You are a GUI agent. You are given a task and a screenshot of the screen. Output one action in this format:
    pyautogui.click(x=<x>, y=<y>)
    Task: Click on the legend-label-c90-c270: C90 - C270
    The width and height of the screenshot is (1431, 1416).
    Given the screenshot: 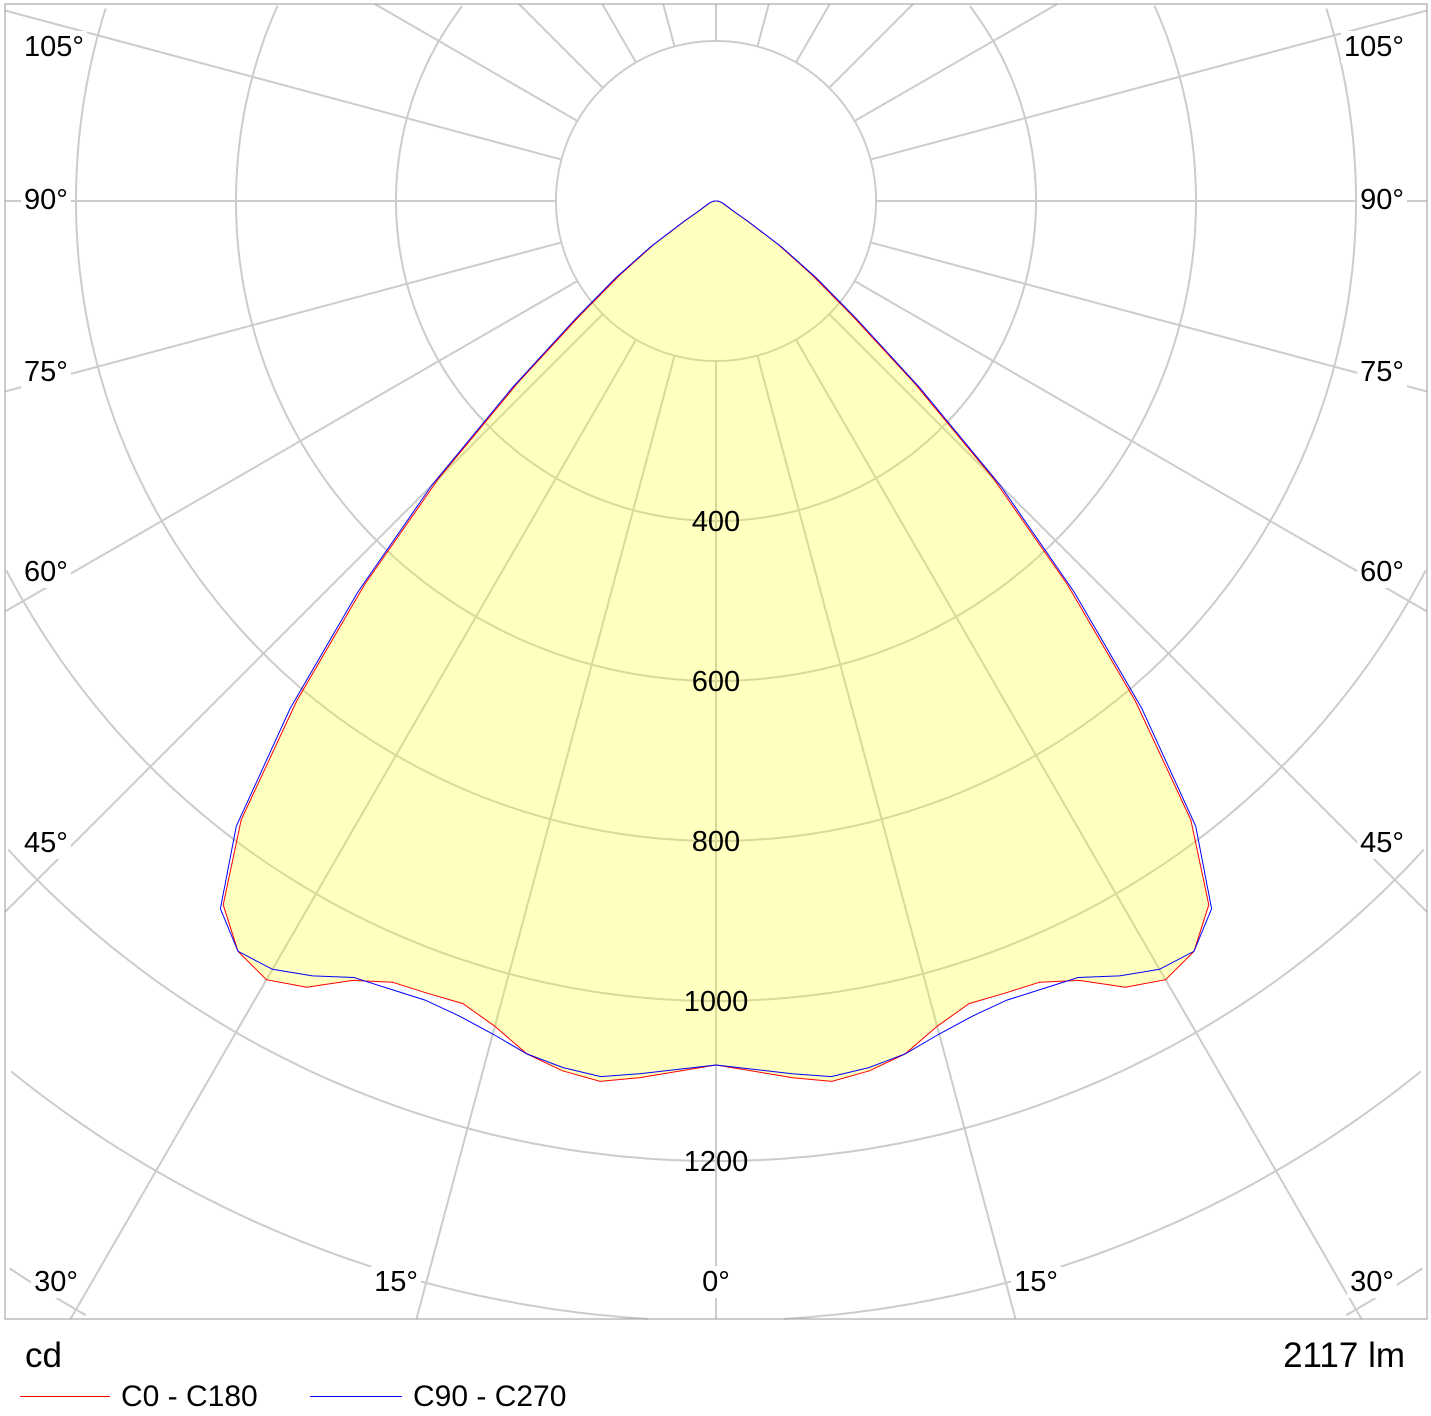 What is the action you would take?
    pyautogui.click(x=490, y=1396)
    